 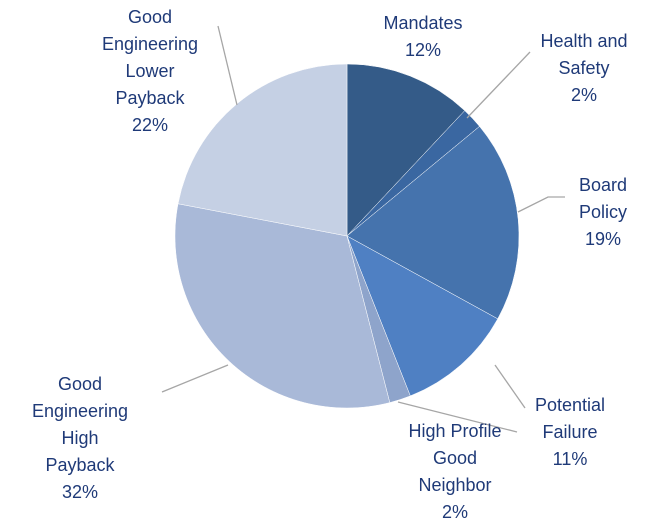 What do you see at coordinates (454, 458) in the screenshot?
I see `slice-label: High Profile Good Neighbor` at bounding box center [454, 458].